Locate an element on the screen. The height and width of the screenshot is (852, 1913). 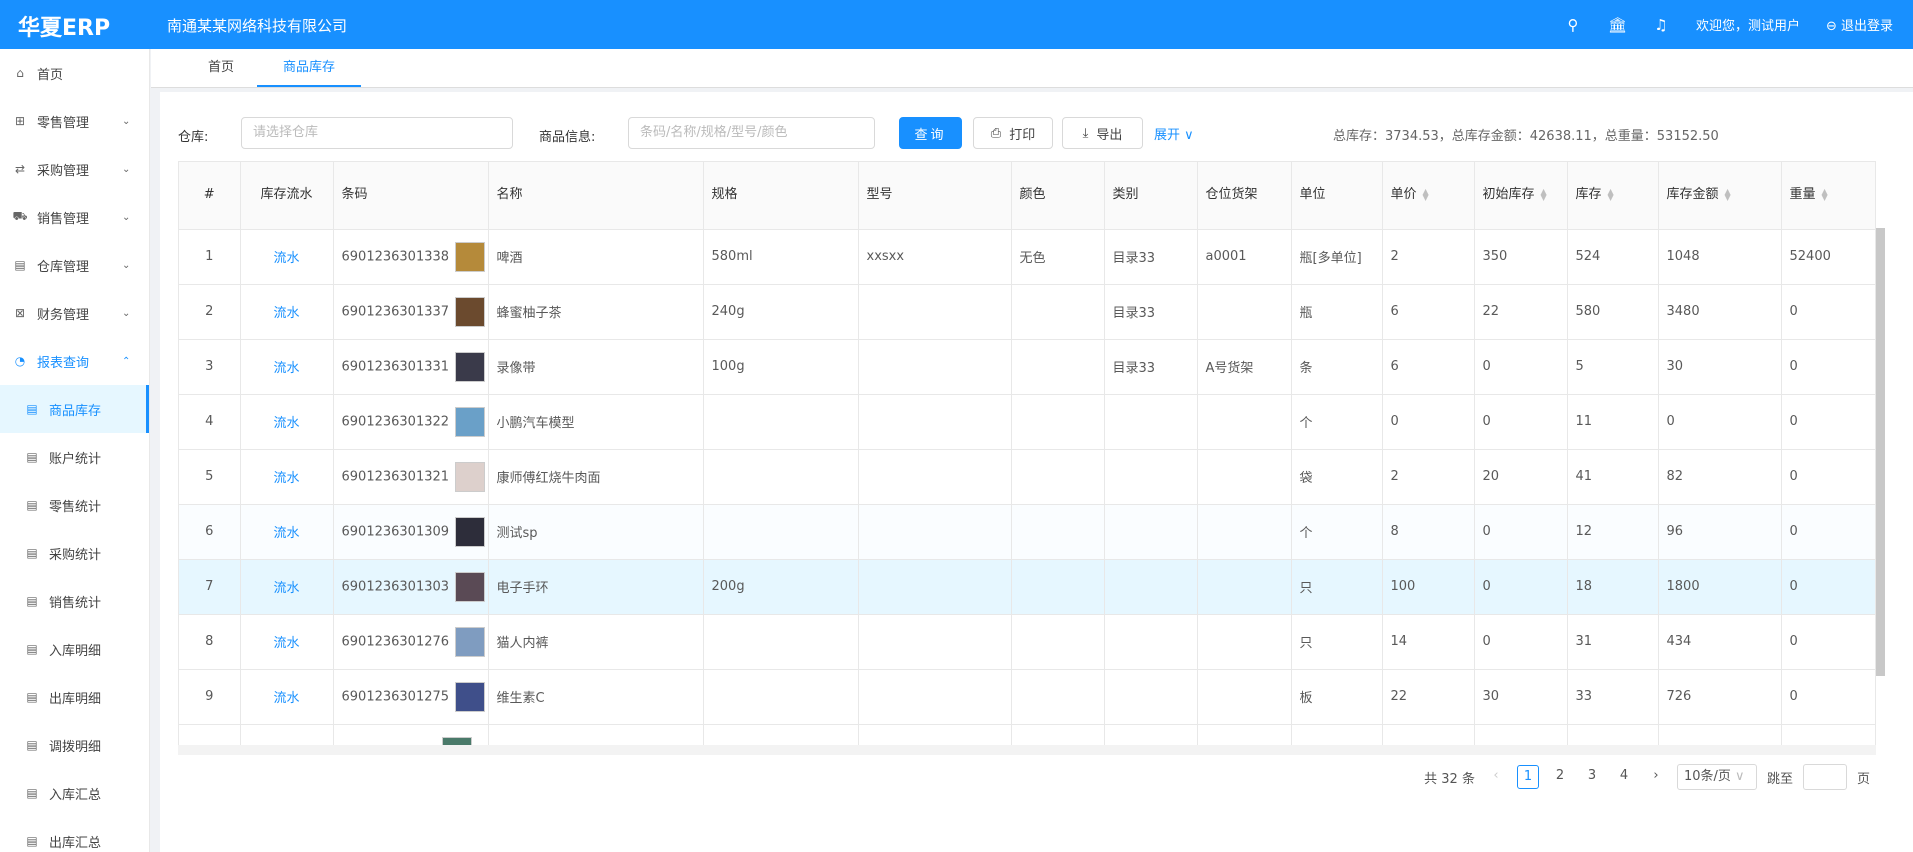
column-header: 库存 ▲ ▼ is located at coordinates (1613, 196).